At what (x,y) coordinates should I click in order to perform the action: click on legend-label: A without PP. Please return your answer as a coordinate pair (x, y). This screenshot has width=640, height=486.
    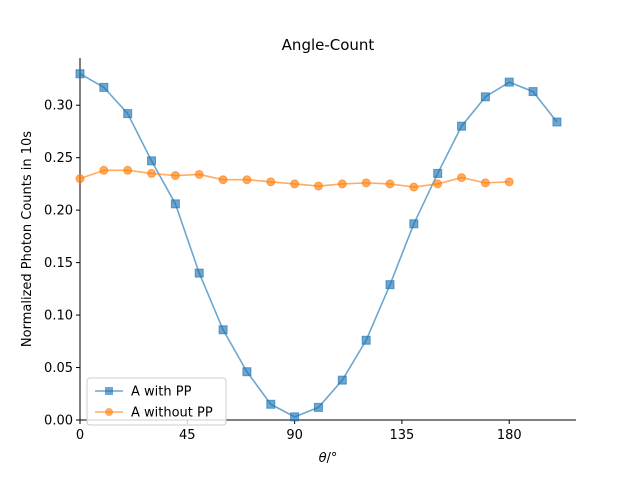
    Looking at the image, I should click on (172, 413).